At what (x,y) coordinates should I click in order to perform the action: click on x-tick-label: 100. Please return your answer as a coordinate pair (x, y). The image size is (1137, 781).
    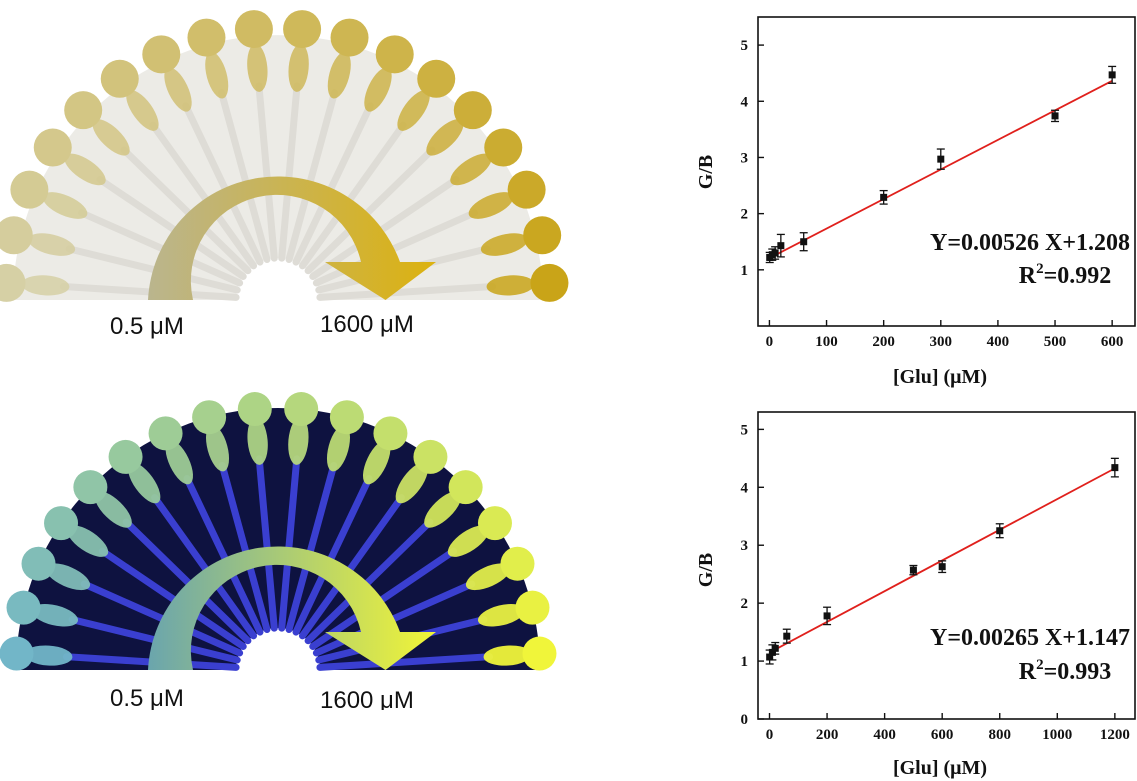
    Looking at the image, I should click on (826, 342).